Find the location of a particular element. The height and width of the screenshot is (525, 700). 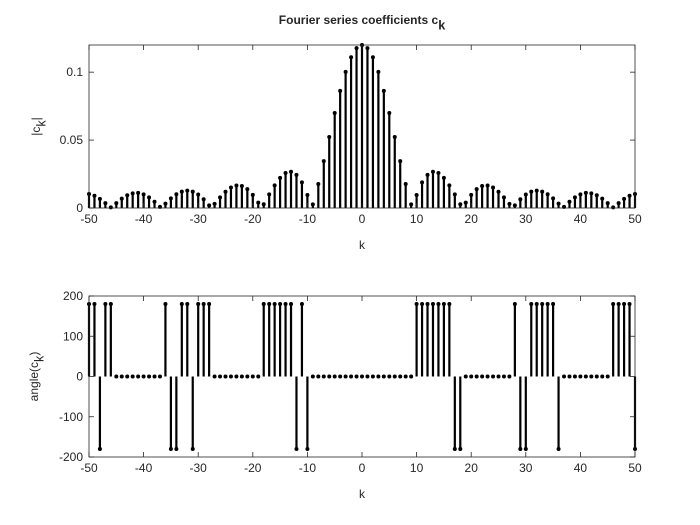

x-tick-label: -10 is located at coordinates (308, 468).